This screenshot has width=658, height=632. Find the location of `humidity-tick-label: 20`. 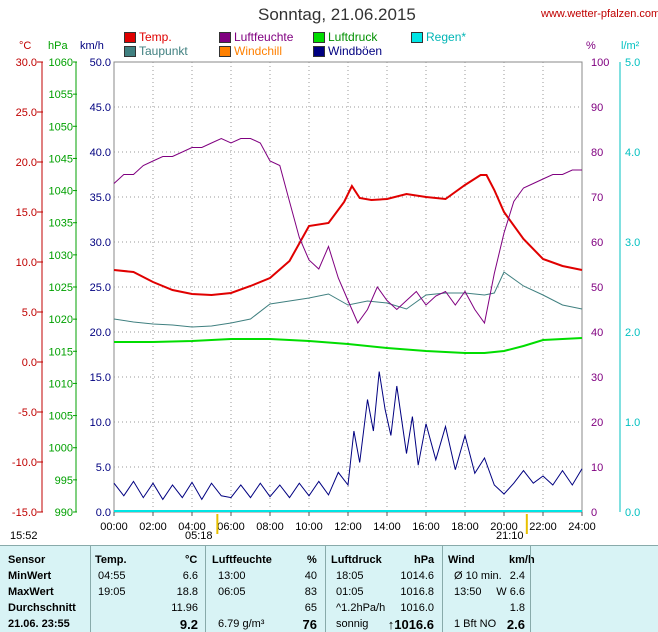

humidity-tick-label: 20 is located at coordinates (597, 423).